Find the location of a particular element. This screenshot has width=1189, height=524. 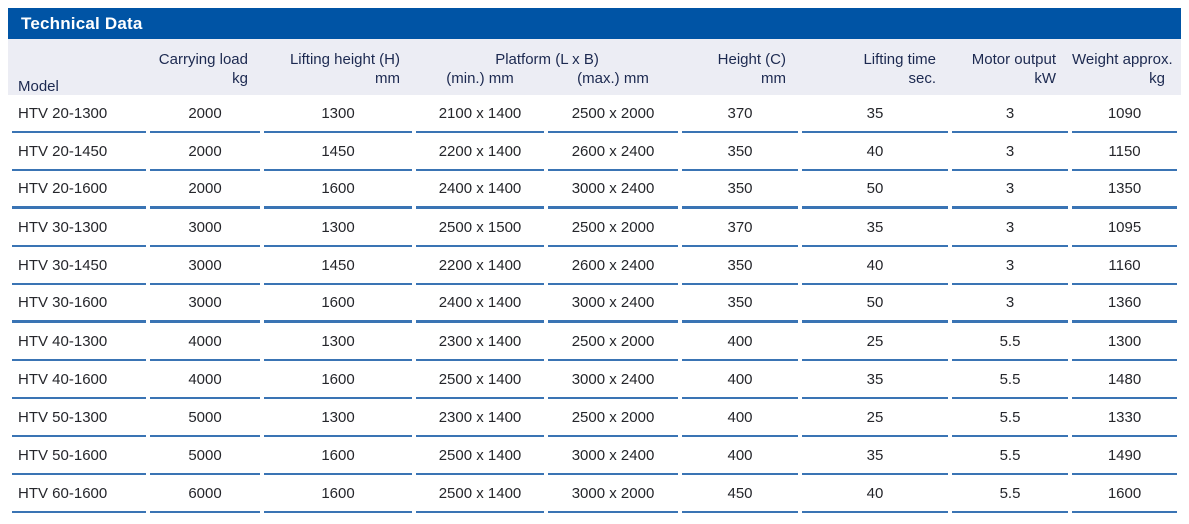

column-header-height: Height (C) is located at coordinates (752, 59).